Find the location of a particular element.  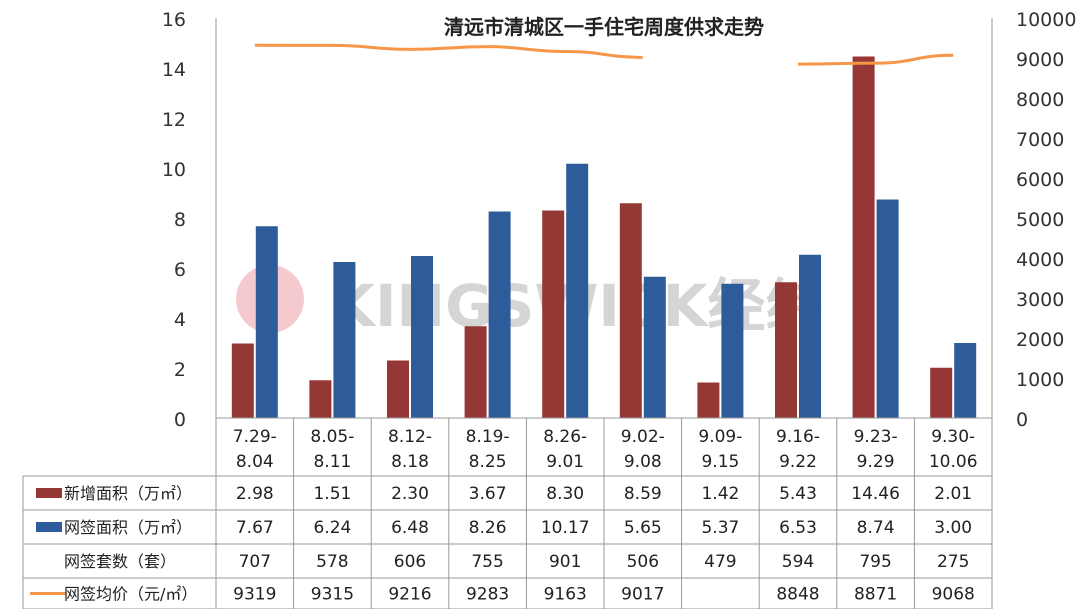

category-label: 9.02- is located at coordinates (643, 437).